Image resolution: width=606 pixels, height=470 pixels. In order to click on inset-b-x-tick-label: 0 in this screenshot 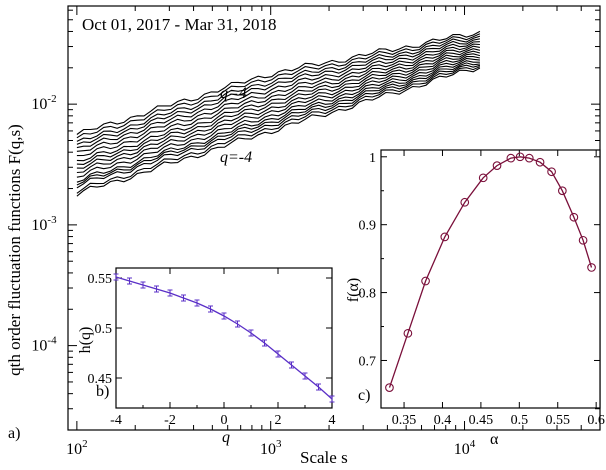, I will do `click(224, 420)`.